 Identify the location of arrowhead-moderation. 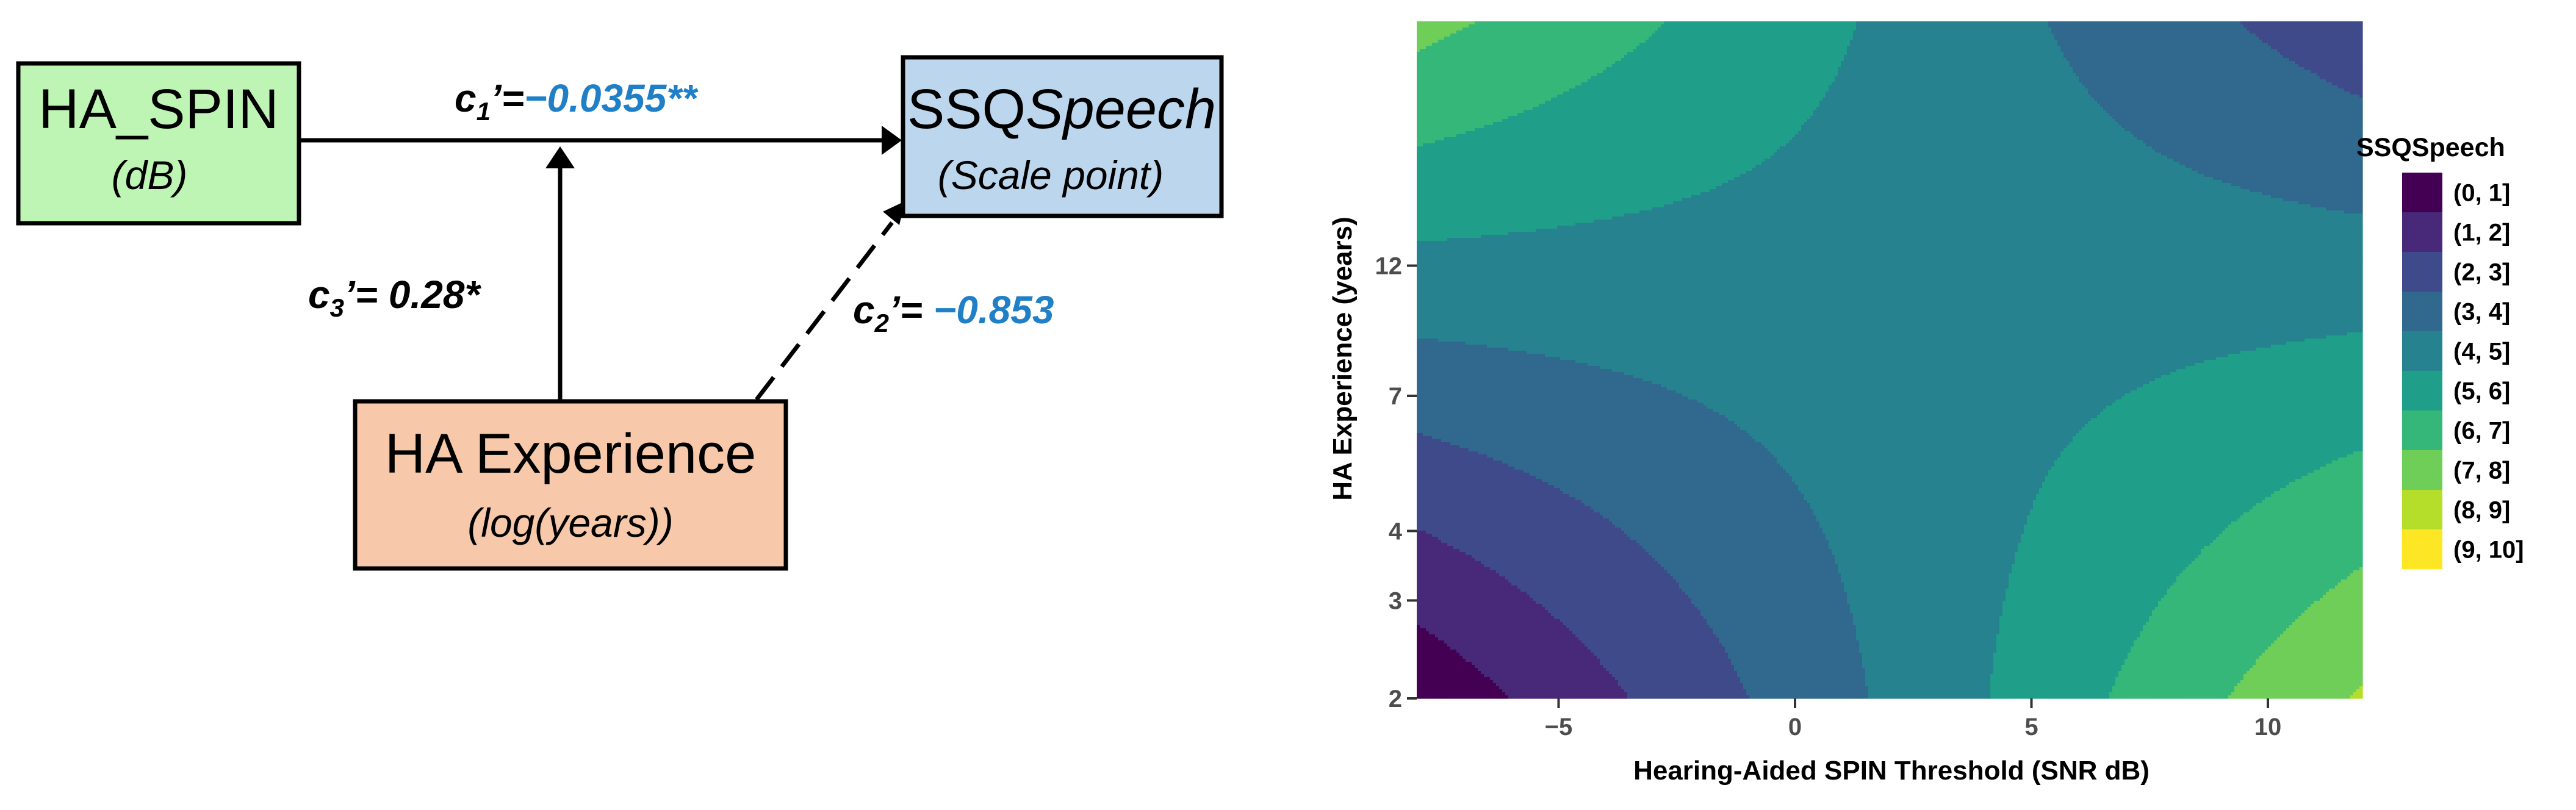
(560, 157).